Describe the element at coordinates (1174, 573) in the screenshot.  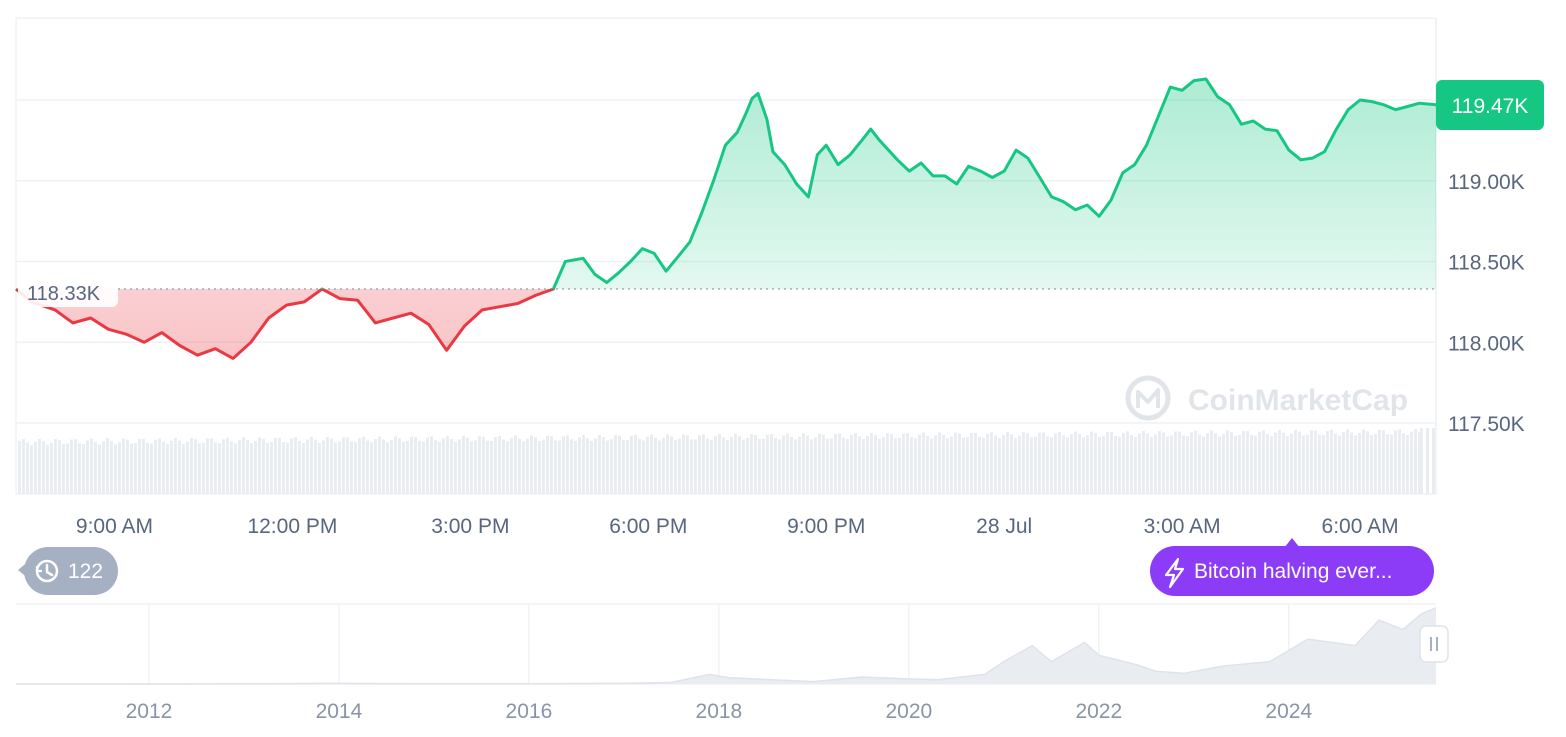
I see `lightning-icon` at that location.